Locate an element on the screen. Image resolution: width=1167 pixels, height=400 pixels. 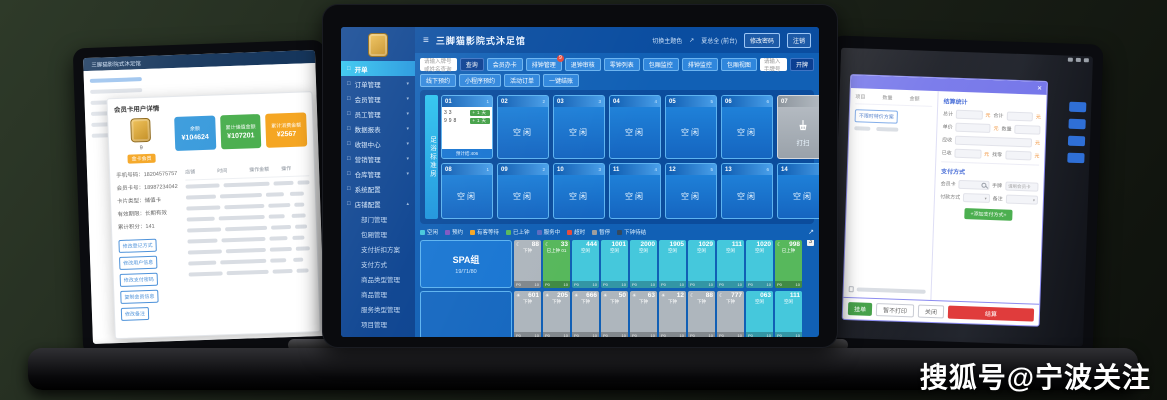
technician-group-tile: SPA组 19/71/80 is located at coordinates (466, 264).